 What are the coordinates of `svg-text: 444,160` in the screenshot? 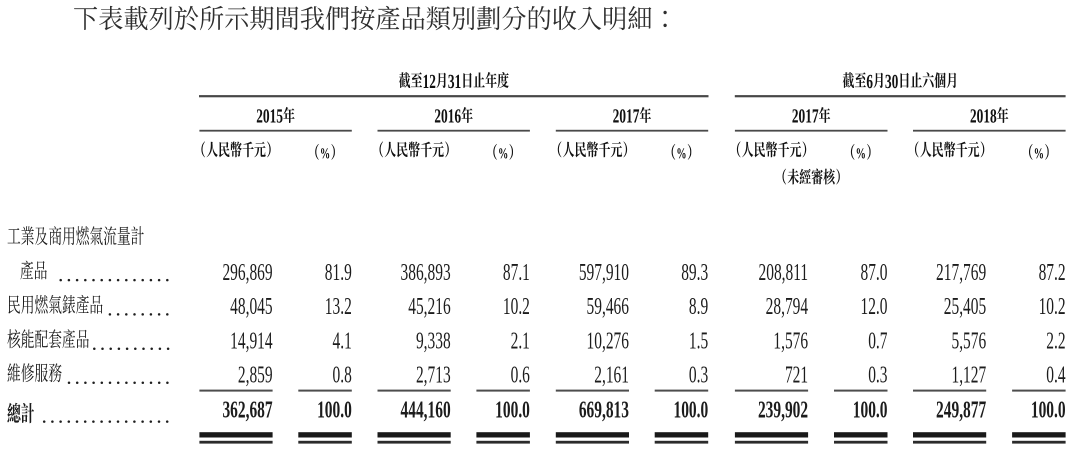 It's located at (426, 410).